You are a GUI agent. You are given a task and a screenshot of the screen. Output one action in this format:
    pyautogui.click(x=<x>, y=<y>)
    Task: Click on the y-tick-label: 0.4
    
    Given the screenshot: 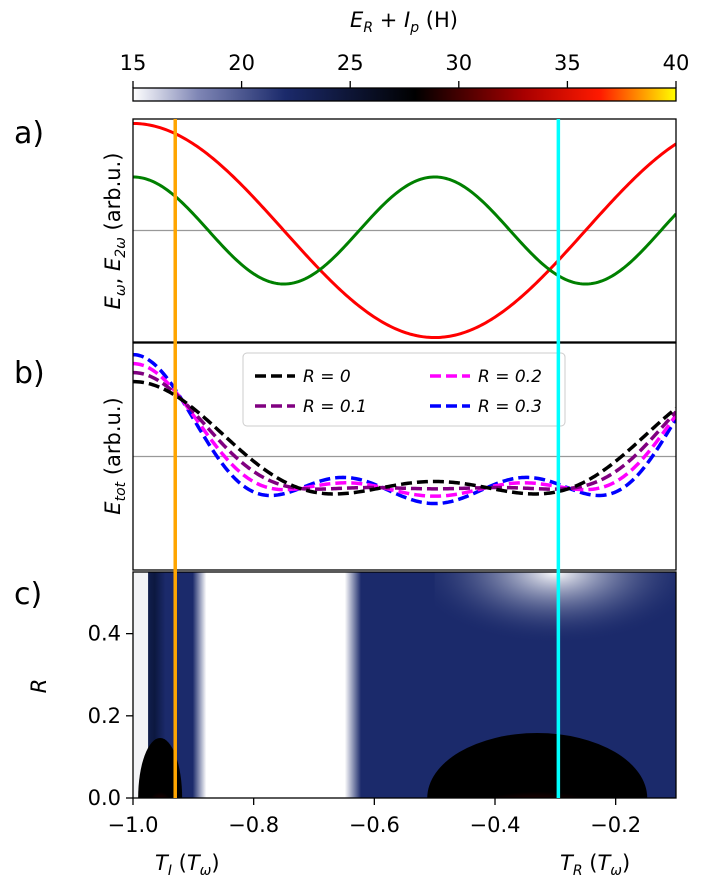 What is the action you would take?
    pyautogui.click(x=104, y=634)
    